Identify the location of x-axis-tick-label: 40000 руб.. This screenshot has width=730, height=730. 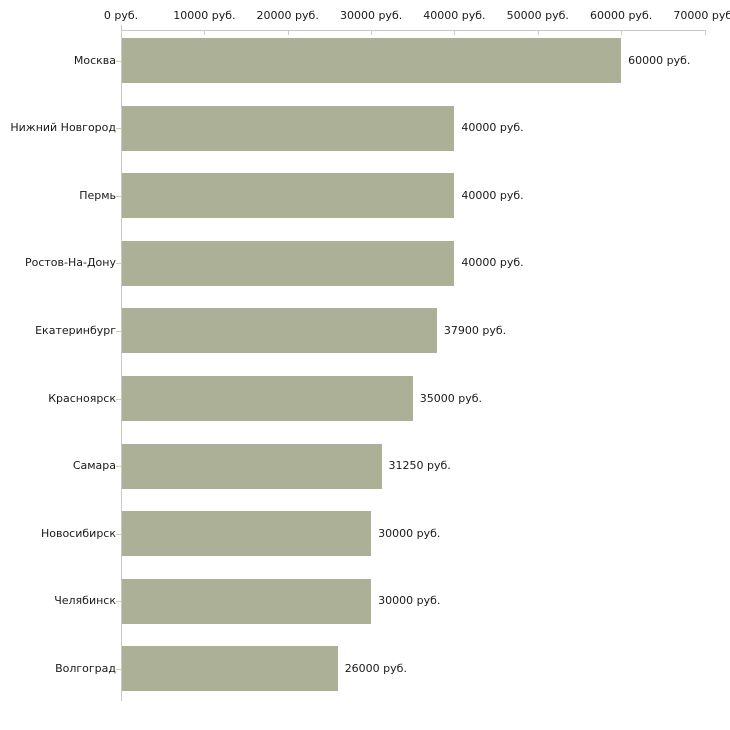
(454, 15).